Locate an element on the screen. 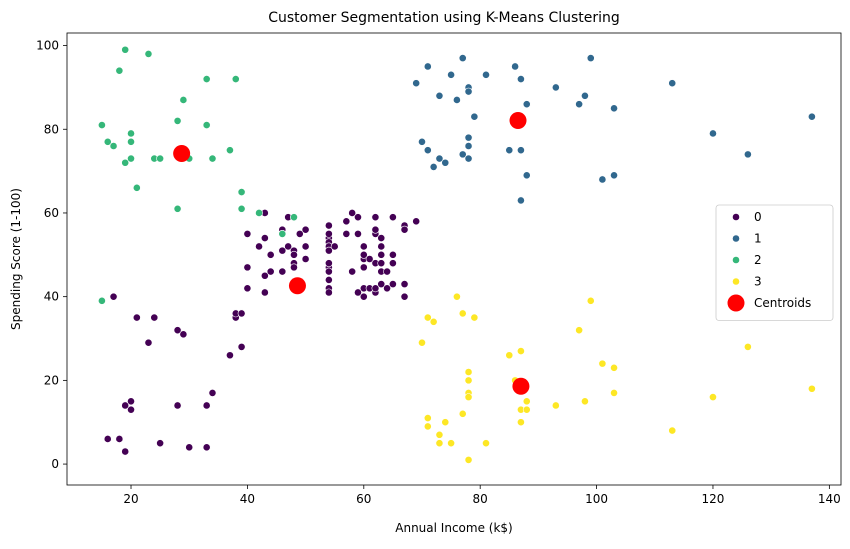 Image resolution: width=850 pixels, height=549 pixels. legend-box is located at coordinates (774, 262).